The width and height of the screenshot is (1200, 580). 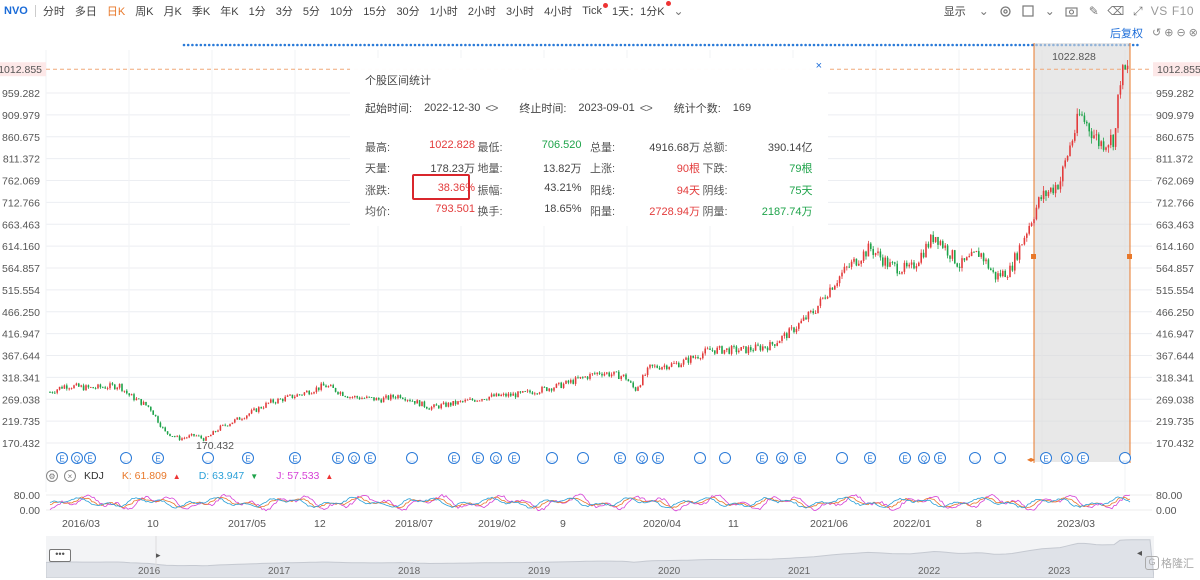 What do you see at coordinates (1139, 553) in the screenshot?
I see `navigator-right-handle: ◂` at bounding box center [1139, 553].